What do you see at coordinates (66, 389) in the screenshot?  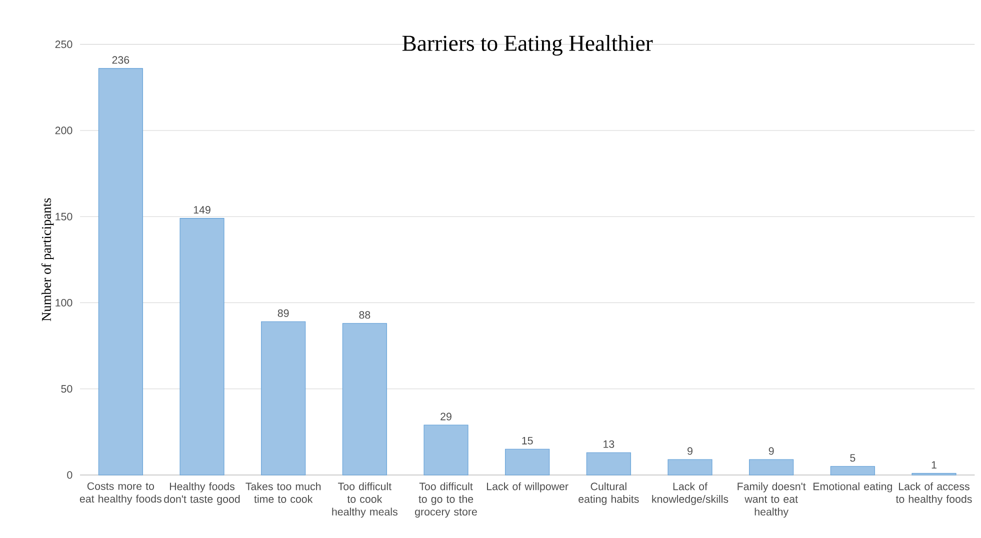 I see `y-tick-label: 50` at bounding box center [66, 389].